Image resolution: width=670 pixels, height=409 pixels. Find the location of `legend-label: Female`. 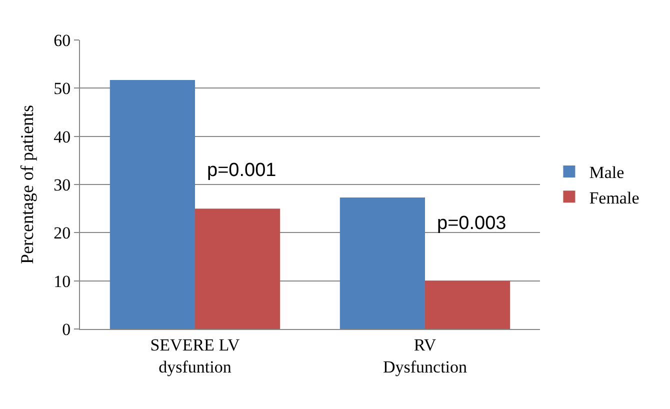

legend-label: Female is located at coordinates (614, 198).